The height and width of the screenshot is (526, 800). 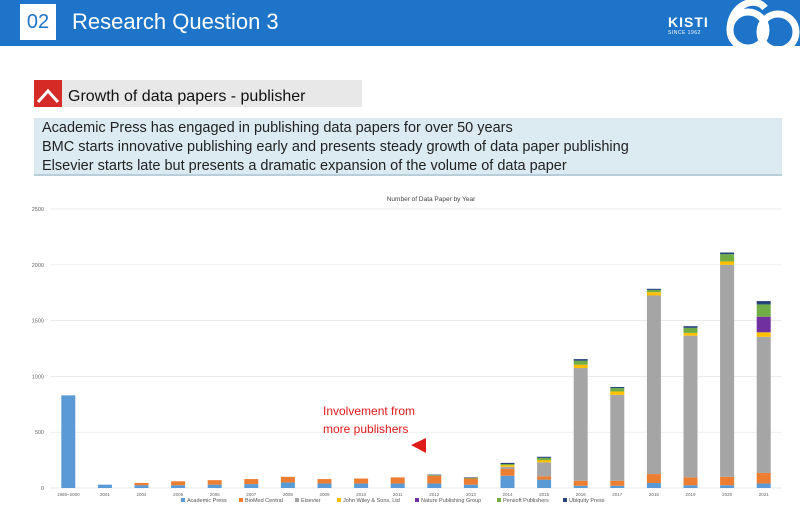 What do you see at coordinates (617, 486) in the screenshot?
I see `bar-academic-press-2017` at bounding box center [617, 486].